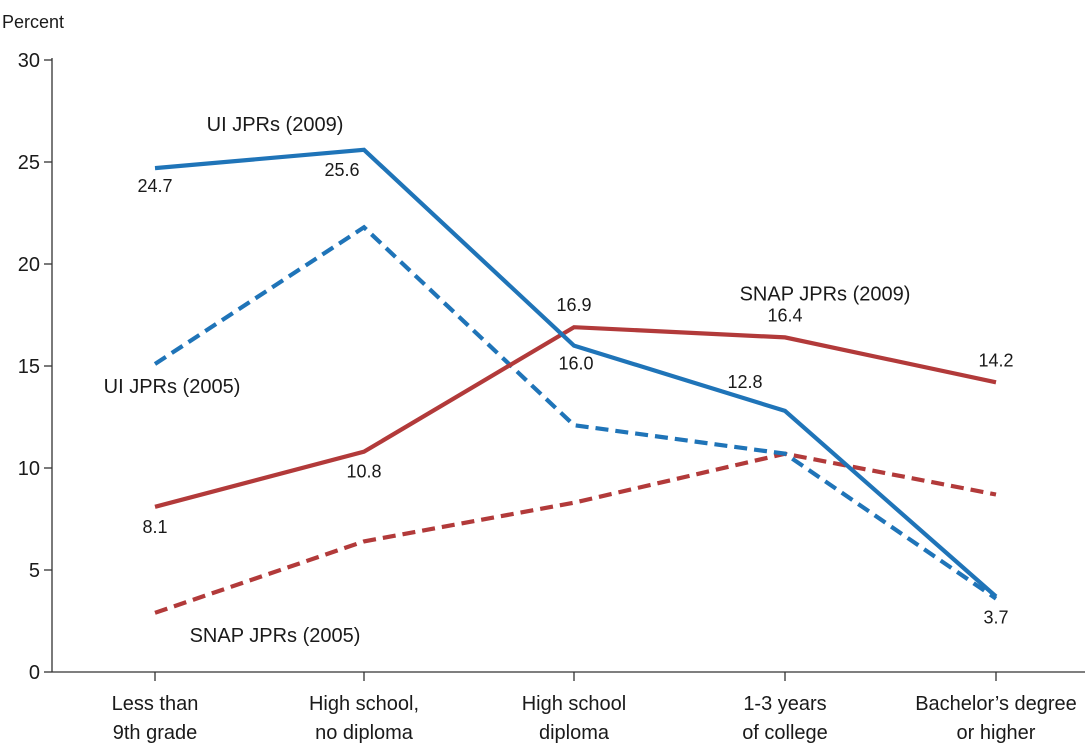  Describe the element at coordinates (275, 125) in the screenshot. I see `series-name-label: UI JPRs (2009)` at that location.